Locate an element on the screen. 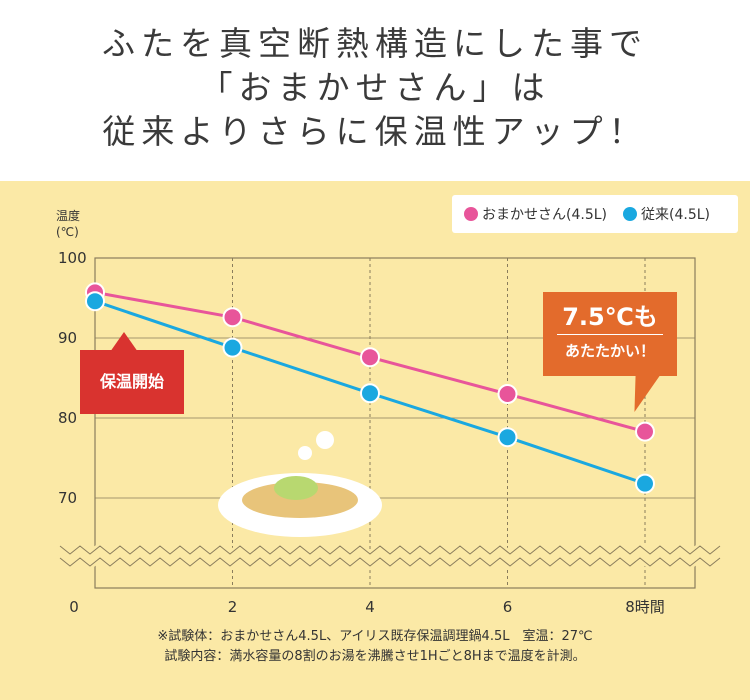  difference-badge: 7.5℃も あたたかい！ is located at coordinates (610, 352).